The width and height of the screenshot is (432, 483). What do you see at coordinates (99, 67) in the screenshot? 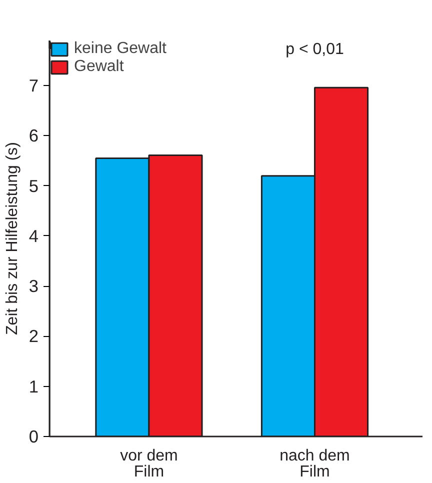
I see `legend-label: Gewalt` at bounding box center [99, 67].